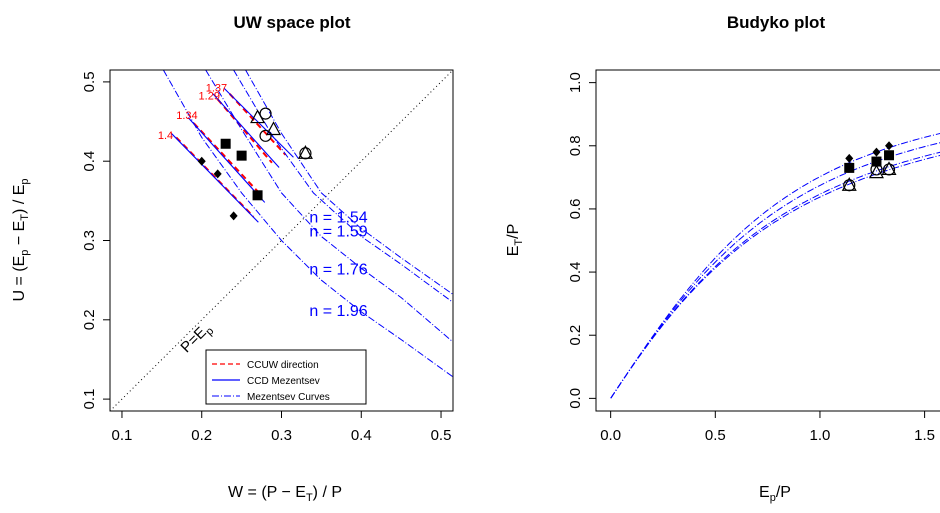  Describe the element at coordinates (201, 435) in the screenshot. I see `uw-x-tick-label: 0.2` at that location.